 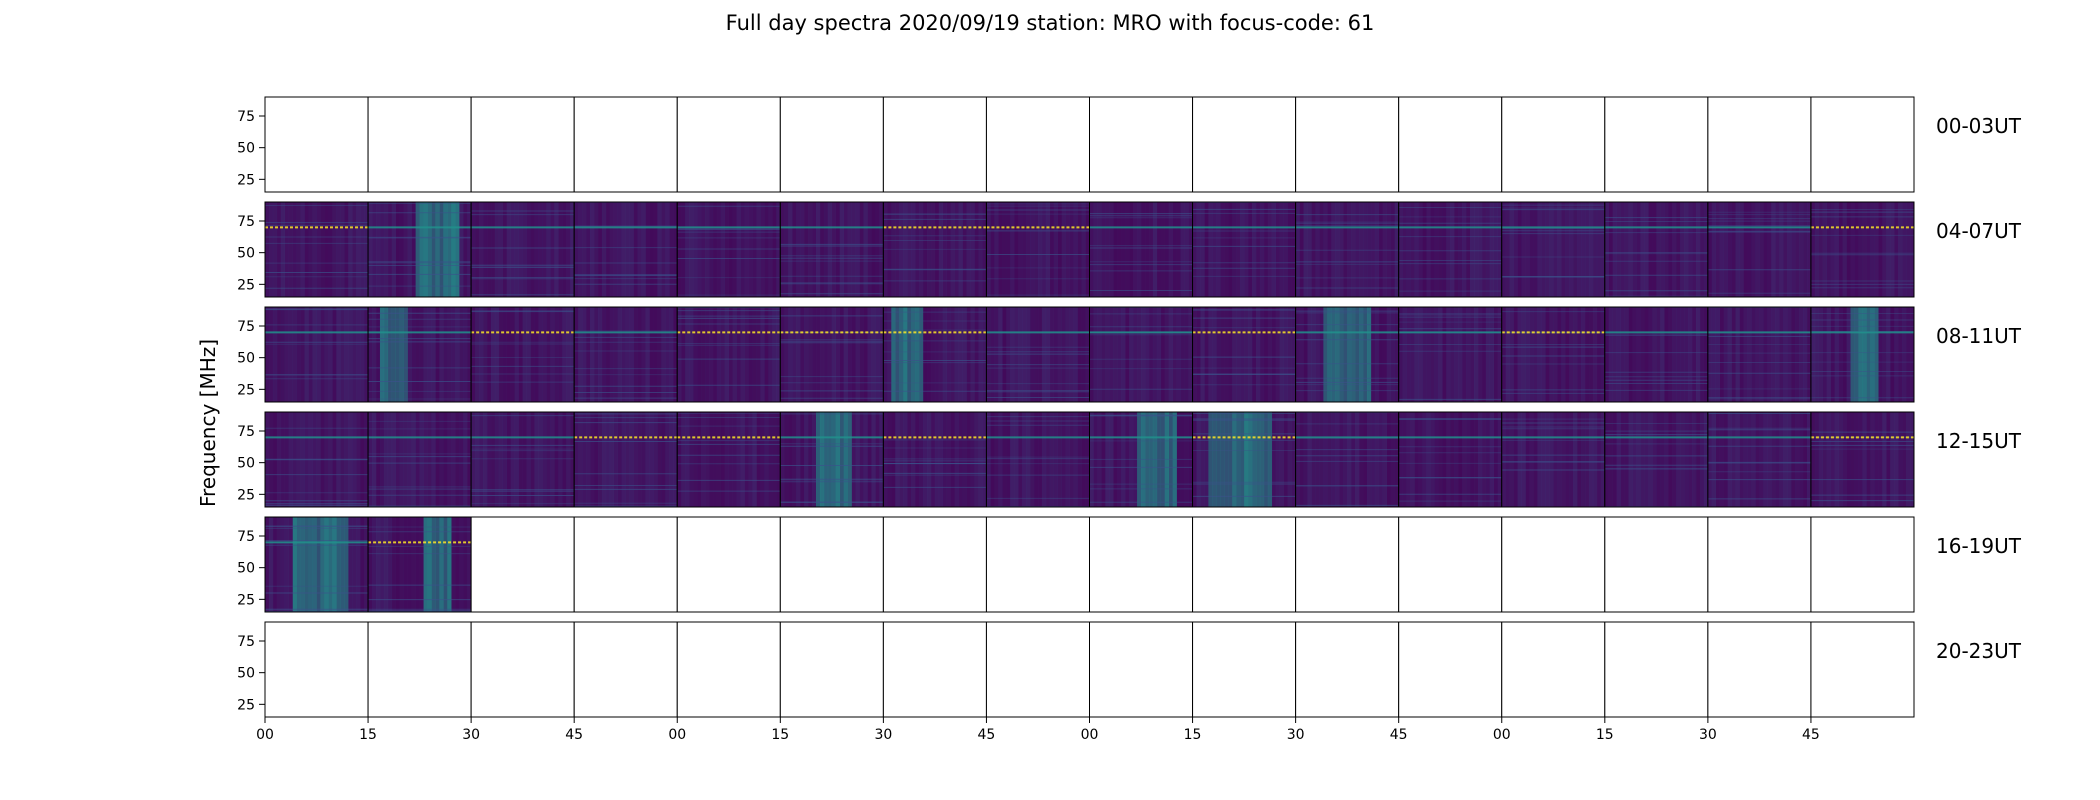 I want to click on spectra-row: 75 50 25 04-07UT, so click(x=1129, y=249).